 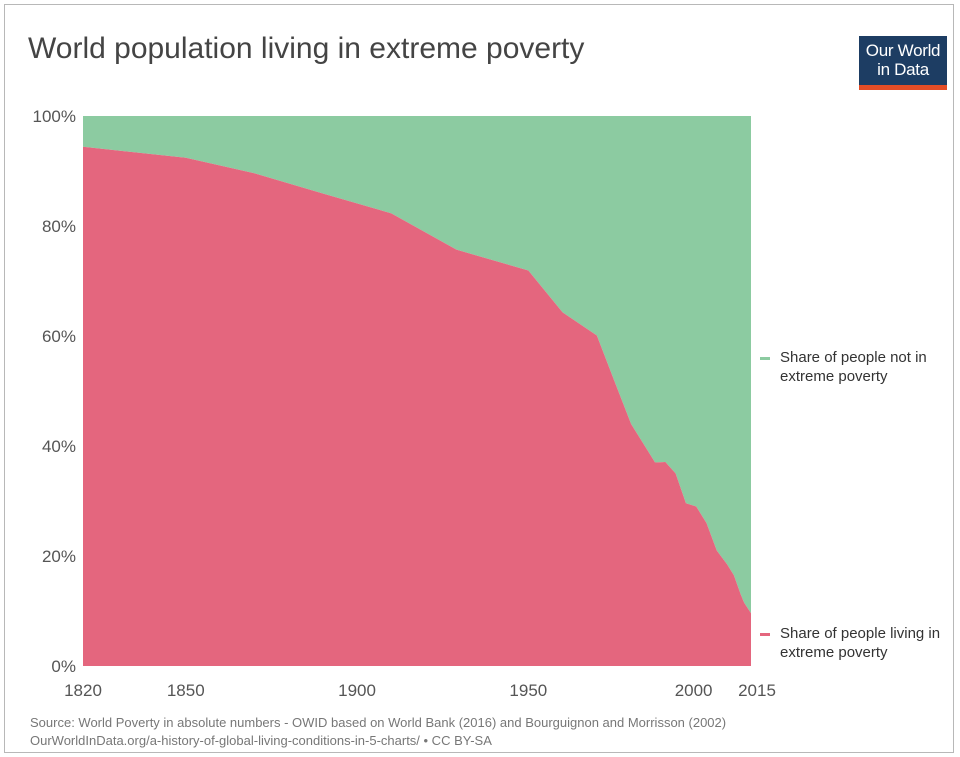 What do you see at coordinates (83, 690) in the screenshot?
I see `x-tick-label: 1820` at bounding box center [83, 690].